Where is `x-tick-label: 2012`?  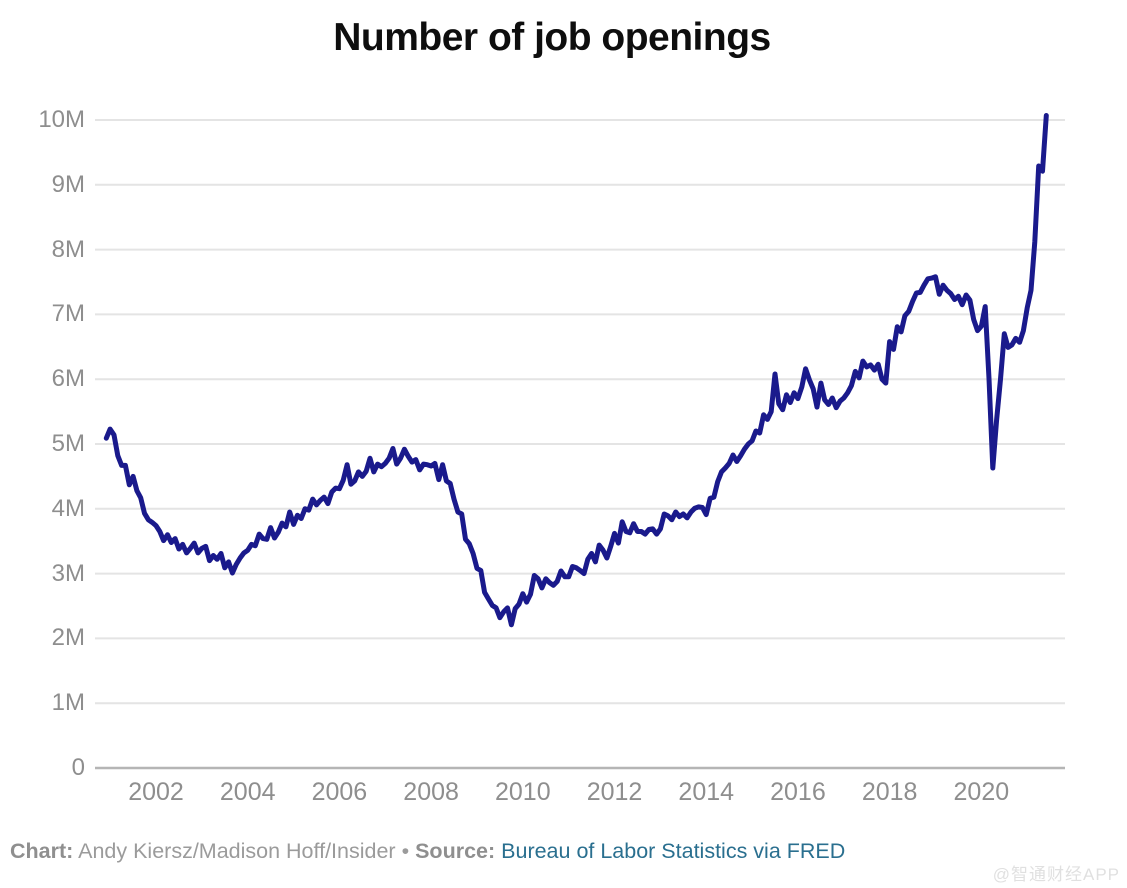
x-tick-label: 2012 is located at coordinates (614, 792).